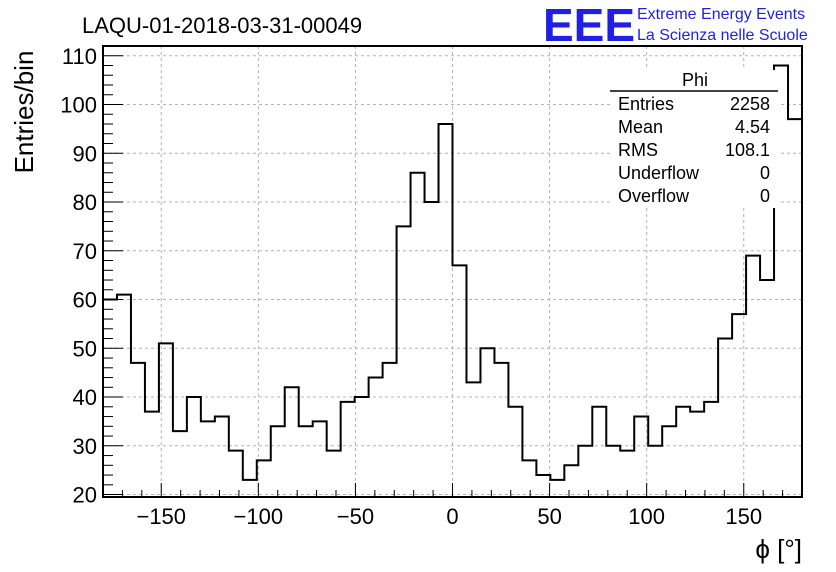  I want to click on y-tick-label: 110, so click(79, 56).